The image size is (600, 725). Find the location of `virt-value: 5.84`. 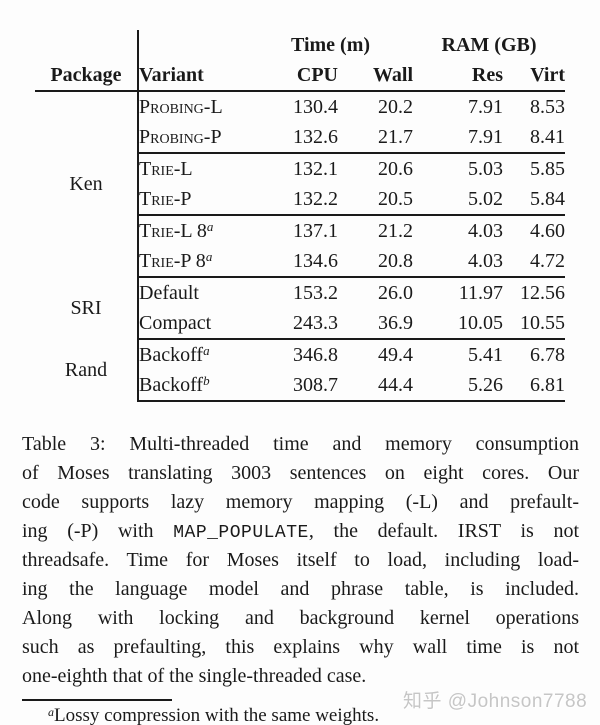

virt-value: 5.84 is located at coordinates (534, 200).